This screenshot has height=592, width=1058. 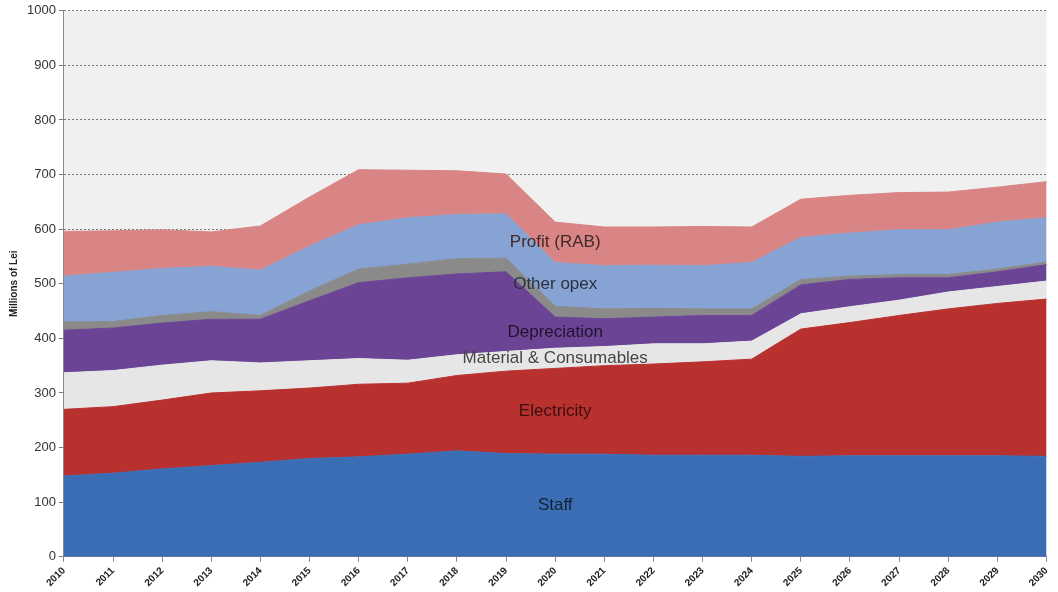 What do you see at coordinates (45, 447) in the screenshot?
I see `y-tick-label: 200` at bounding box center [45, 447].